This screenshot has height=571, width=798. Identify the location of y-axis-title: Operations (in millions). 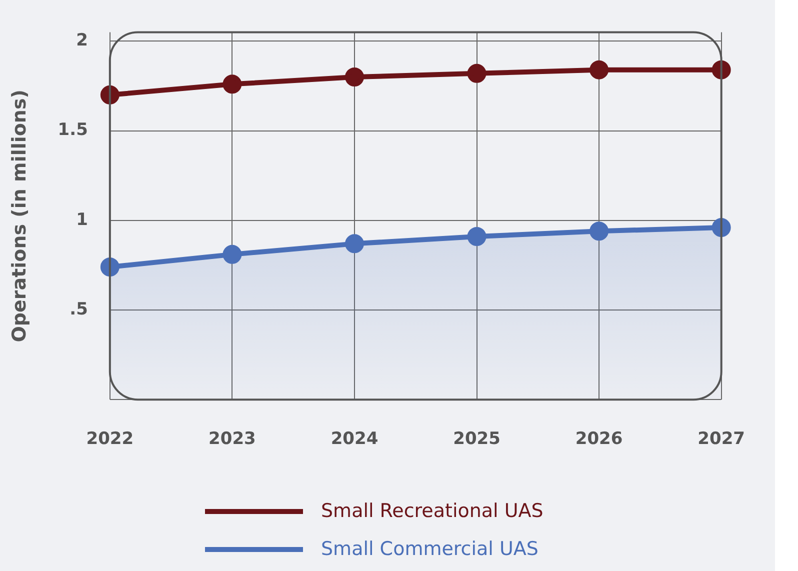
(19, 216).